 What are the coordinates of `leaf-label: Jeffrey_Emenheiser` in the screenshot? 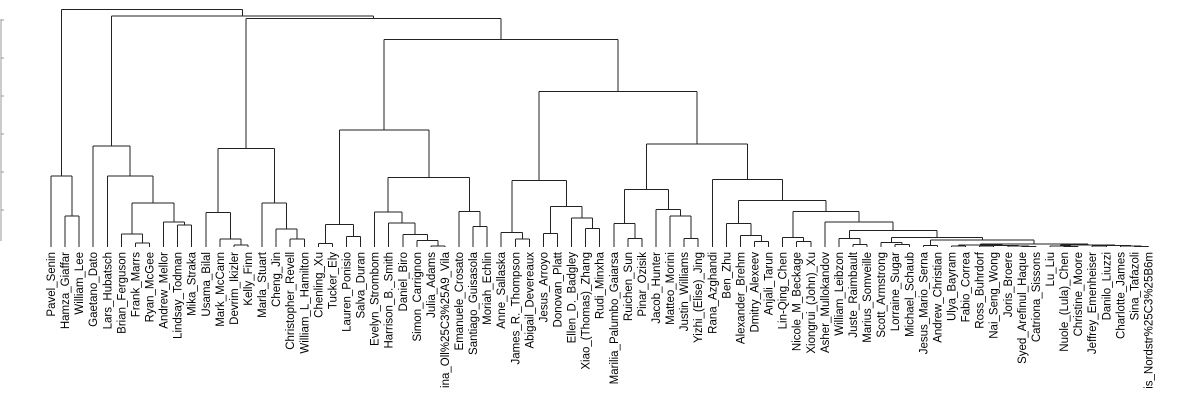 It's located at (1093, 303).